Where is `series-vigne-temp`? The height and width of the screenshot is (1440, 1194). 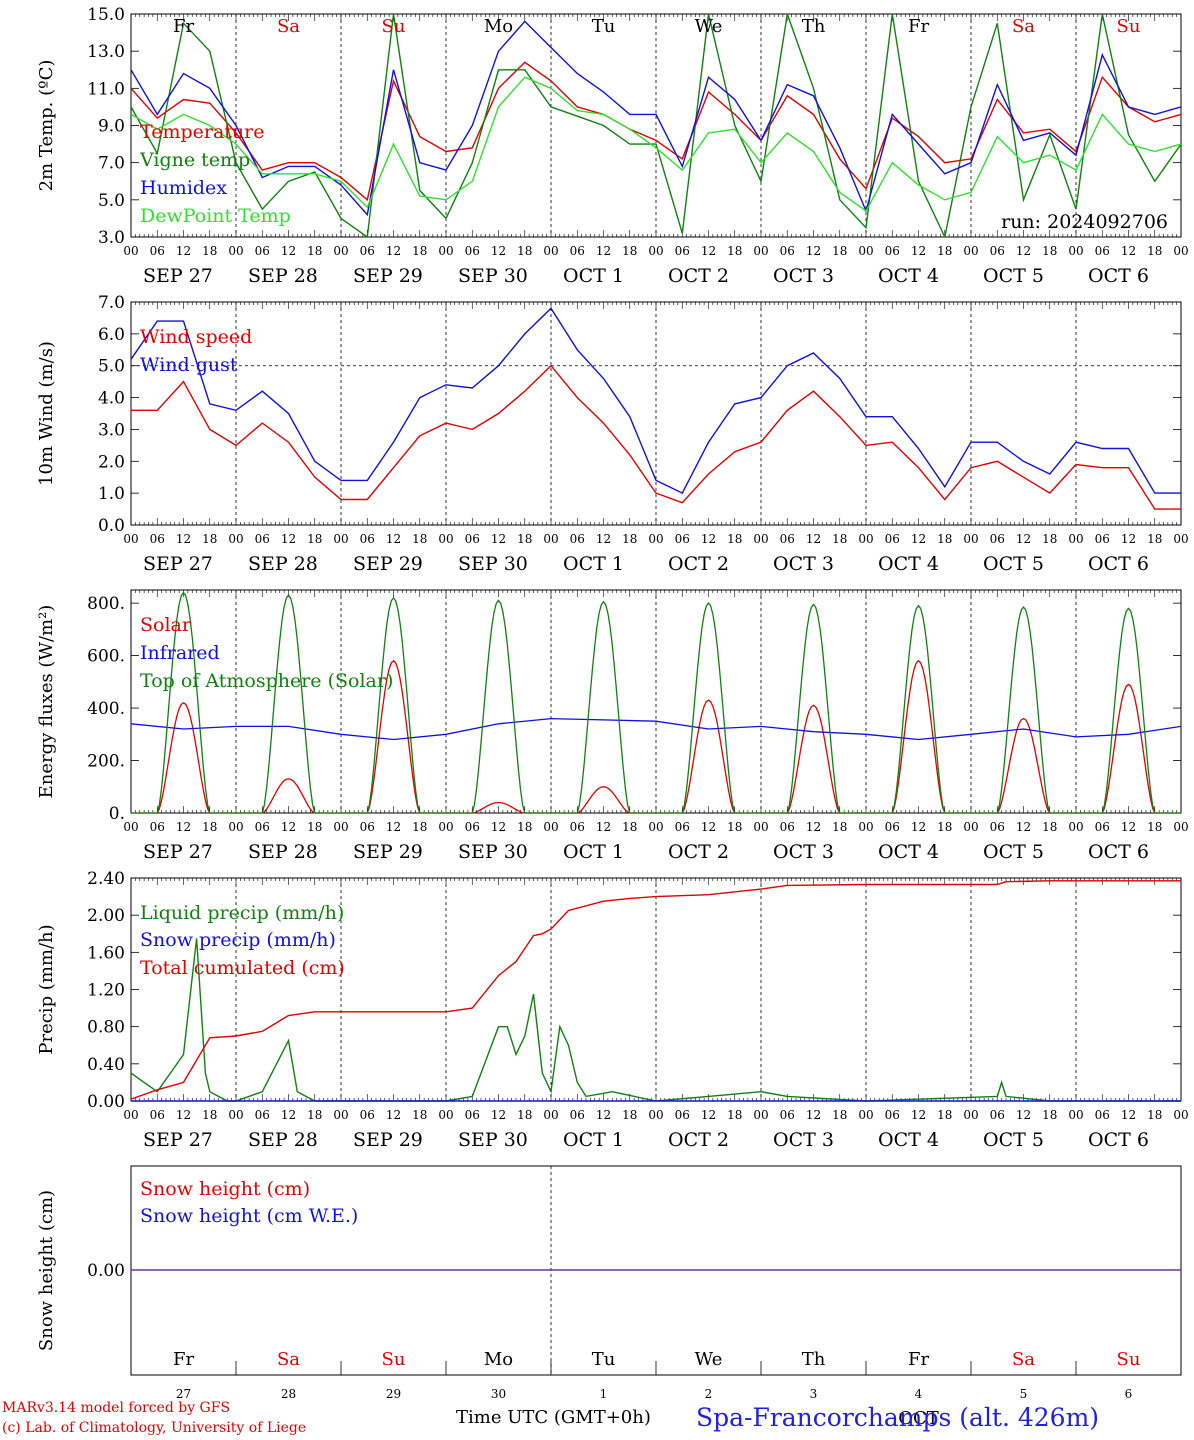
series-vigne-temp is located at coordinates (656, 125).